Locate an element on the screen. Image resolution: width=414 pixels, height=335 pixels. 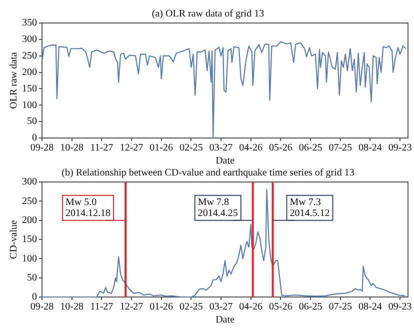
ref-line-label: Mw 5.0 2014.12.18 is located at coordinates (88, 208).